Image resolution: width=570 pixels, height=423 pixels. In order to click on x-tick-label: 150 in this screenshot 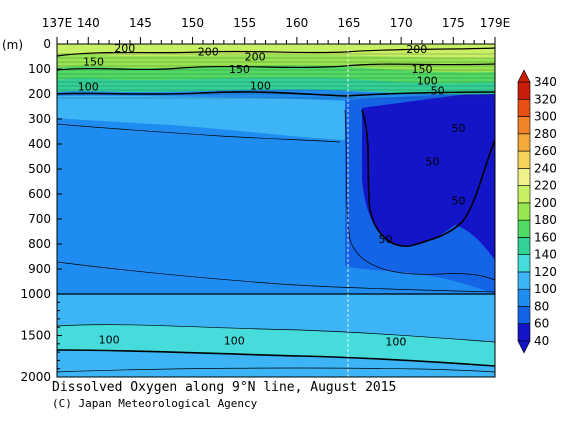, I will do `click(192, 23)`.